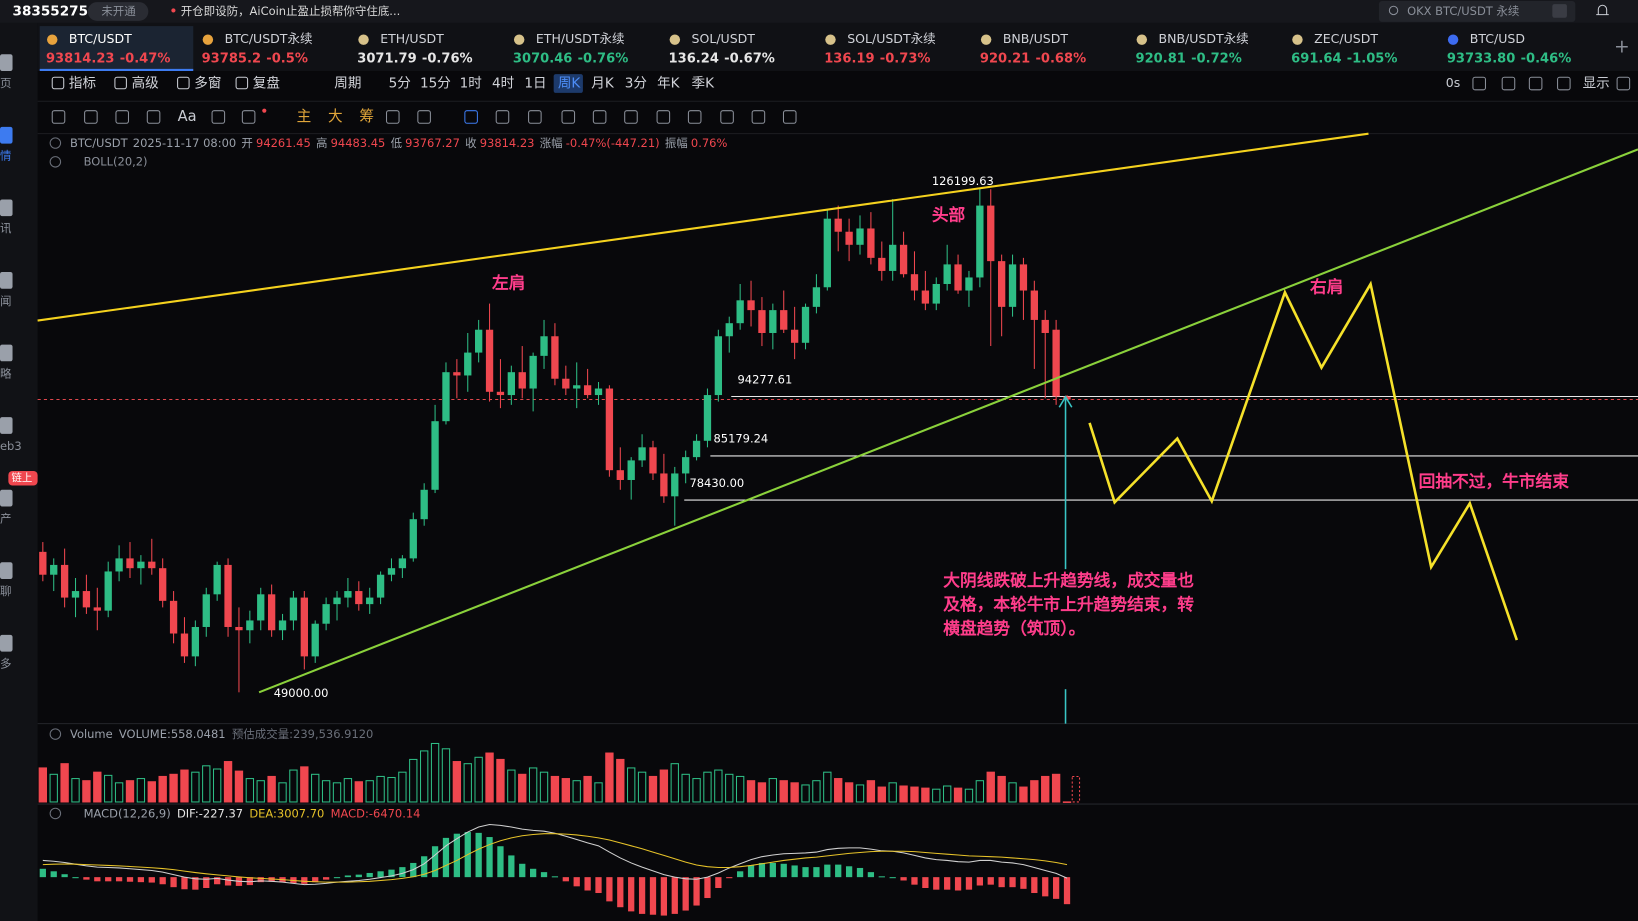  Describe the element at coordinates (535, 84) in the screenshot. I see `toolbar-item: 1日` at that location.